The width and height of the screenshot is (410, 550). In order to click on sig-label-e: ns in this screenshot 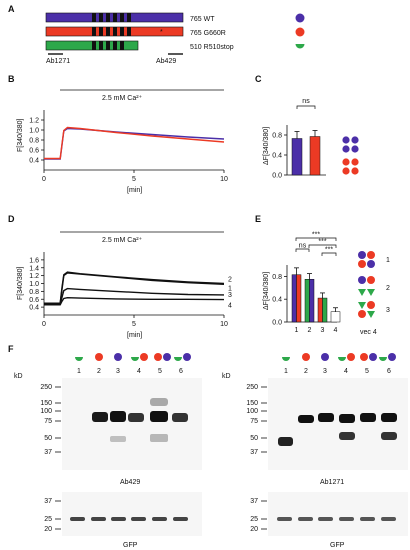, I will do `click(303, 246)`.